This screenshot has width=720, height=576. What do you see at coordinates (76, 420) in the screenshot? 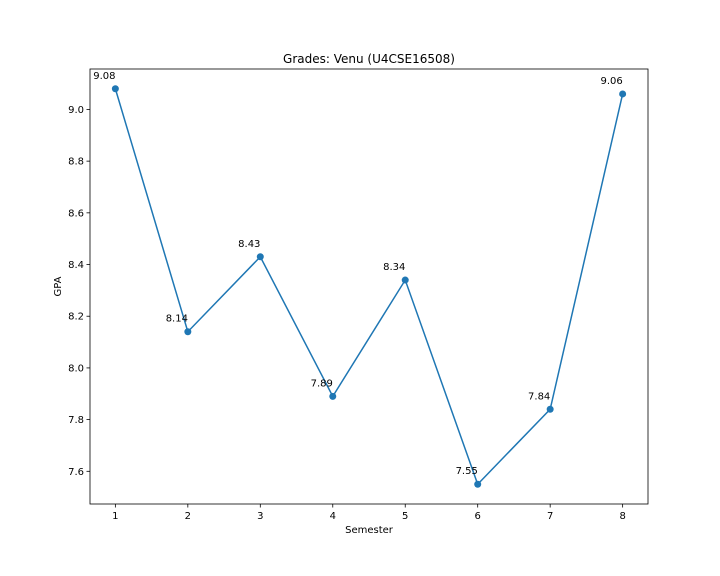
I see `y-tick-label: 7.8` at bounding box center [76, 420].